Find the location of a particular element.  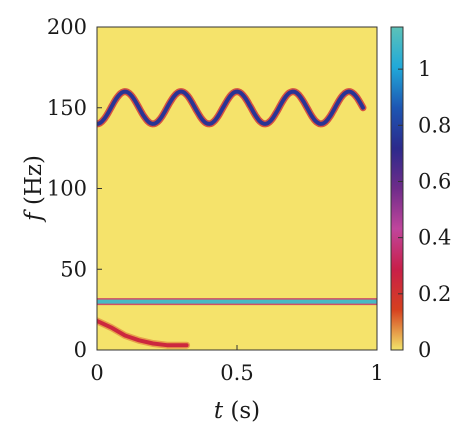

y-tick-label: 150 is located at coordinates (67, 108).